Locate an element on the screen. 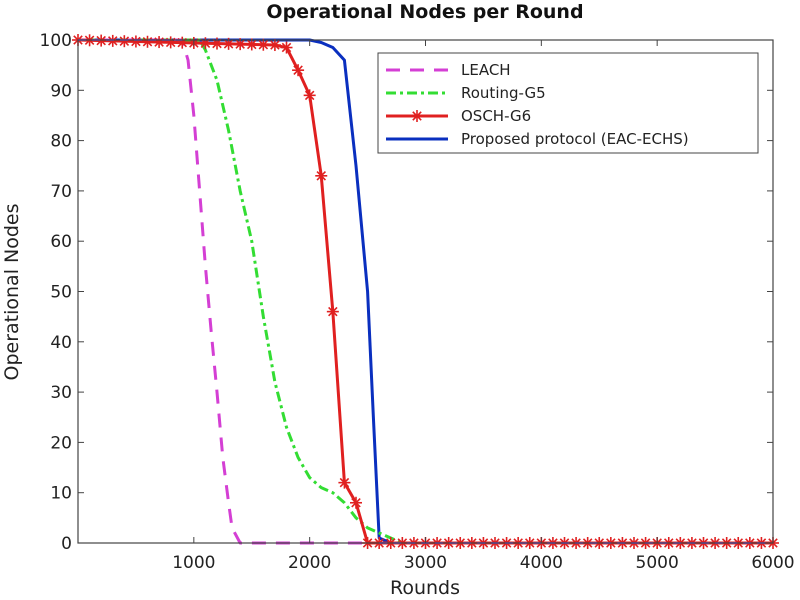  x-tick-label: 4000 is located at coordinates (541, 563).